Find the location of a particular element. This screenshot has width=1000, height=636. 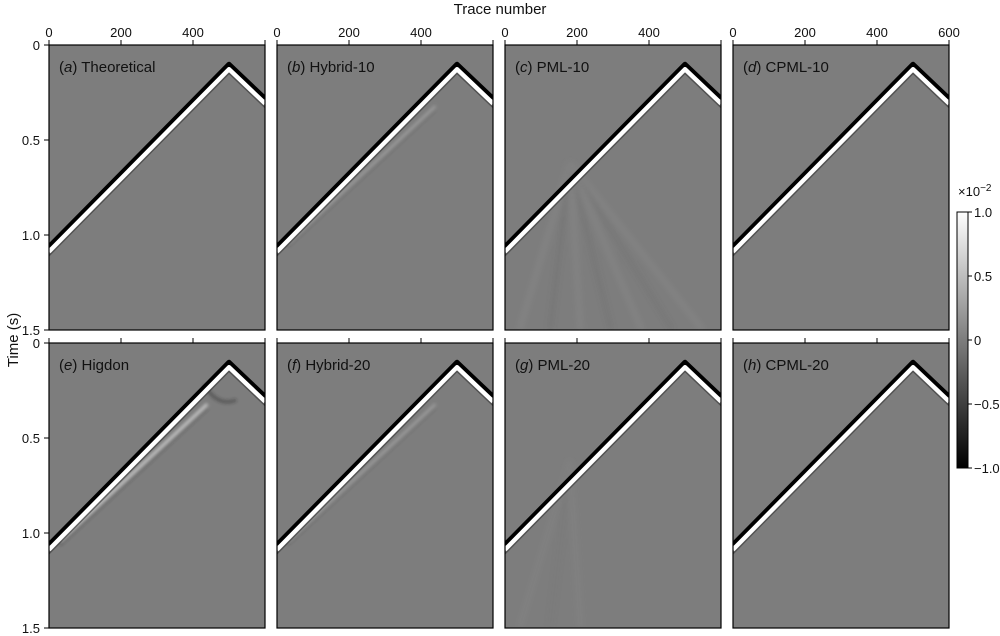

panel-g: (g) PML-20 is located at coordinates (613, 483).